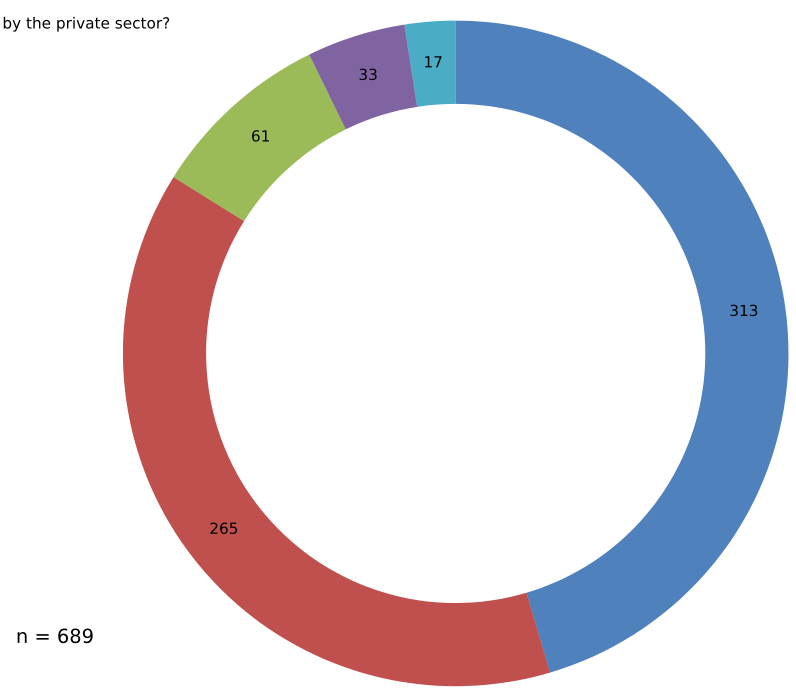  Describe the element at coordinates (224, 528) in the screenshot. I see `data-label: 265` at that location.